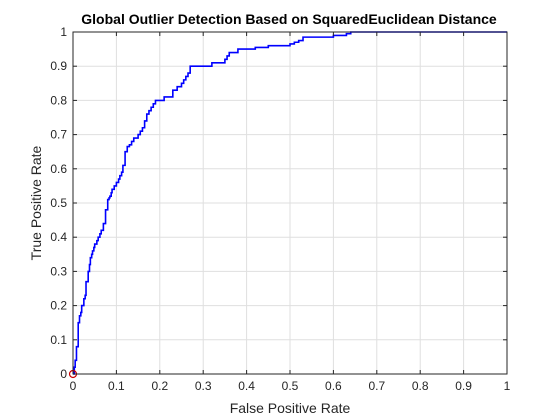 The height and width of the screenshot is (420, 560). Describe the element at coordinates (463, 386) in the screenshot. I see `x-tick-label: 0.9` at that location.